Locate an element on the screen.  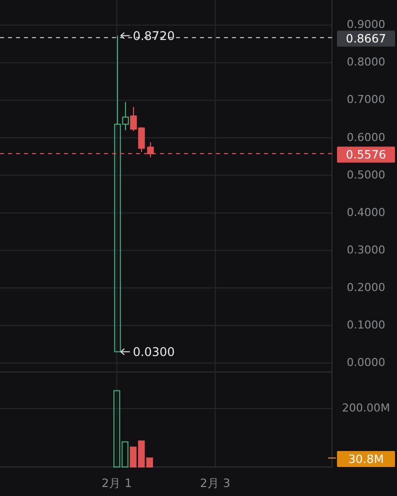
y-tick-label: 0.0000 is located at coordinates (366, 362).